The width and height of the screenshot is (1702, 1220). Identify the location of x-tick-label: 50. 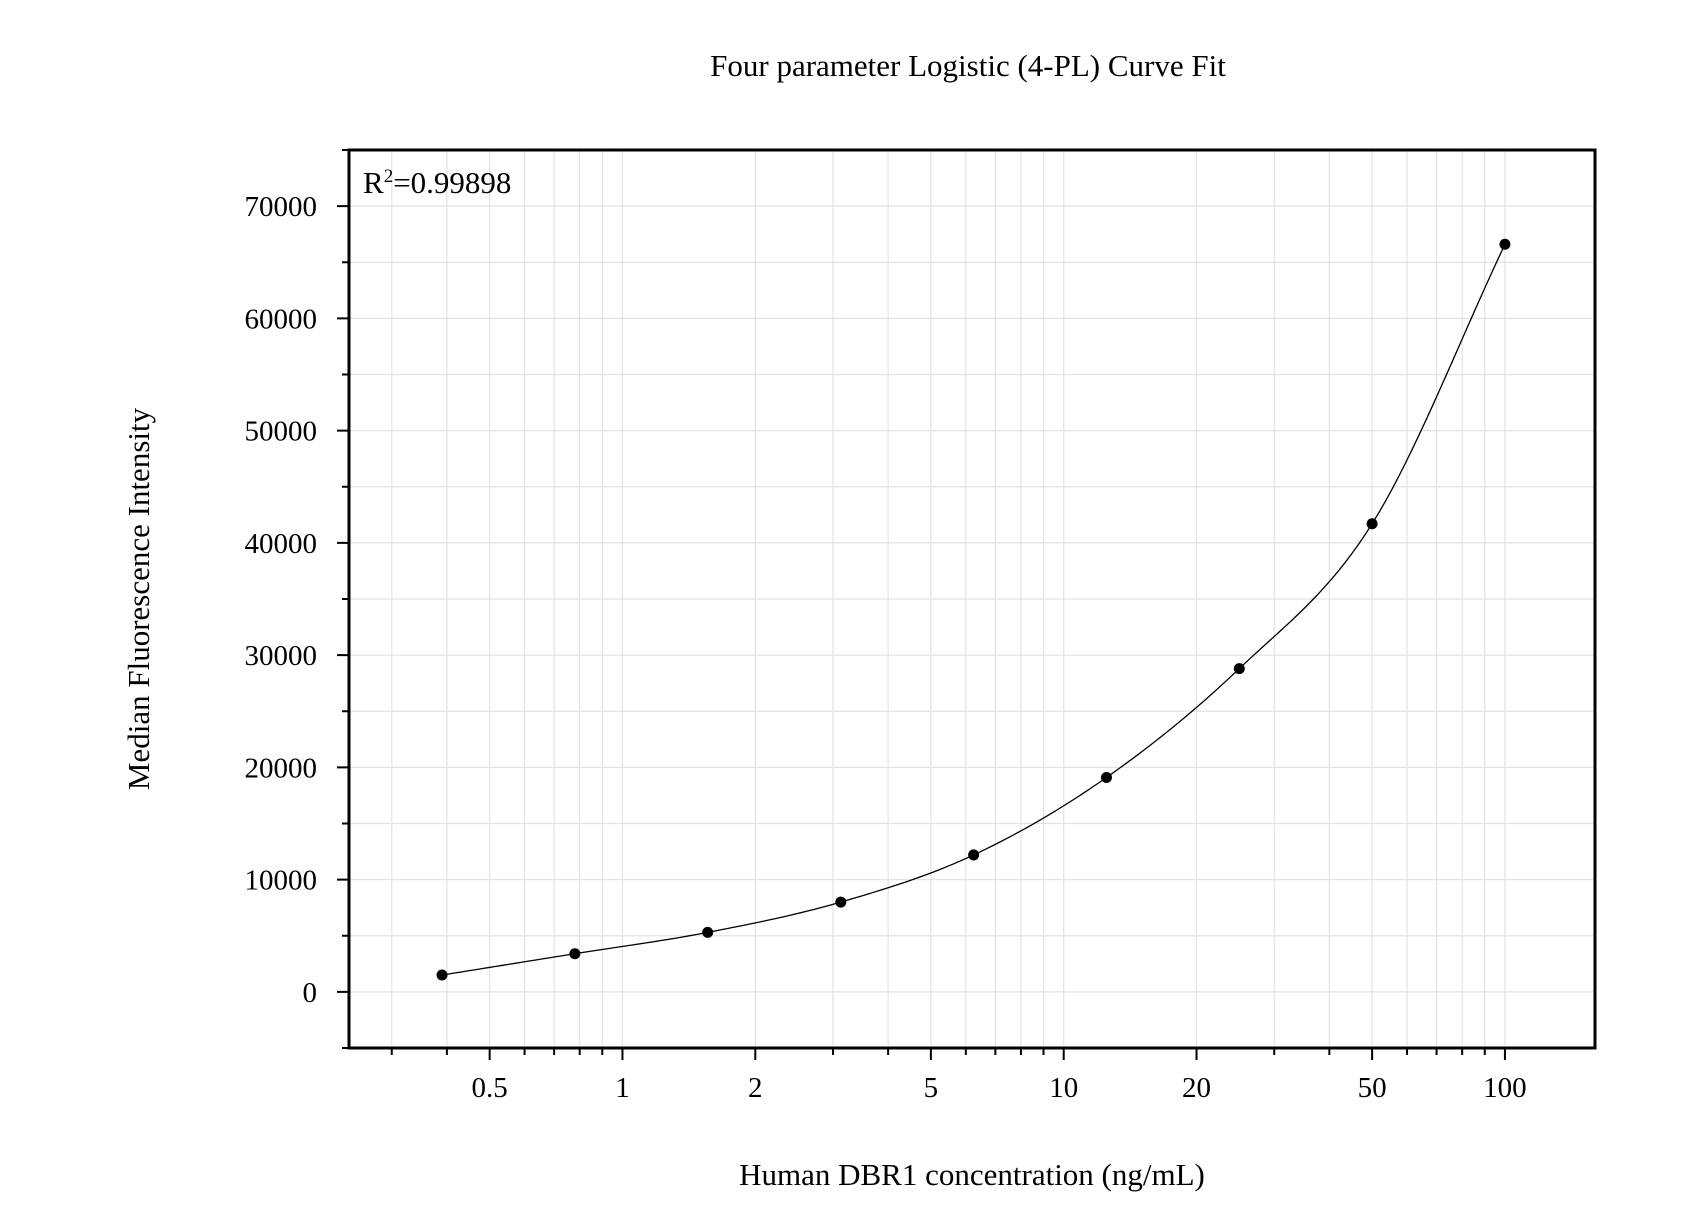
(1372, 1088).